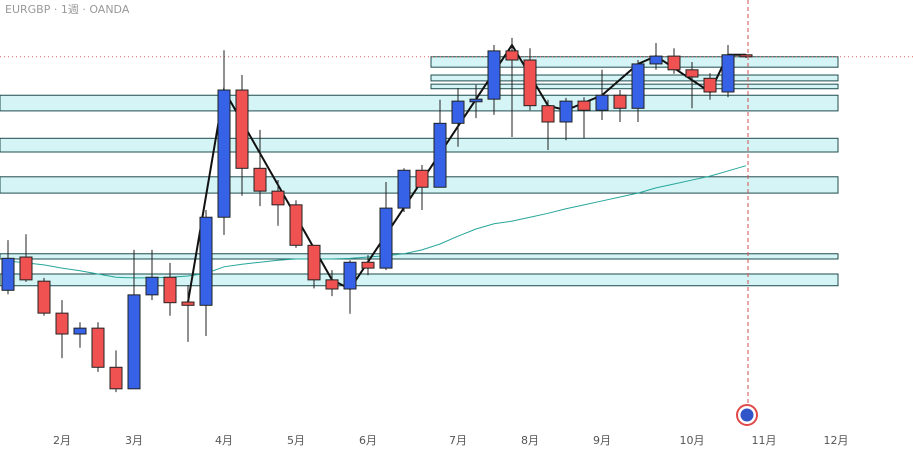  What do you see at coordinates (67, 9) in the screenshot?
I see `chart-title: EURGBP · 1週 · OANDA` at bounding box center [67, 9].